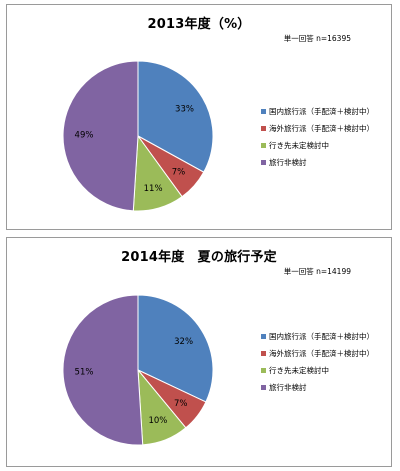  Describe the element at coordinates (199, 24) in the screenshot. I see `chart-title: 2013年度（%）` at that location.